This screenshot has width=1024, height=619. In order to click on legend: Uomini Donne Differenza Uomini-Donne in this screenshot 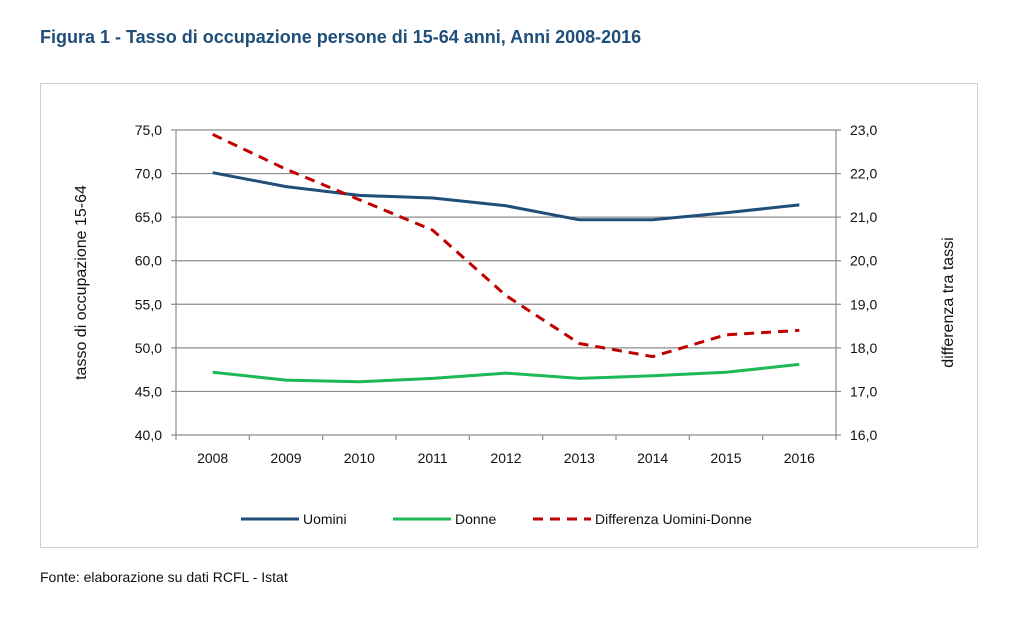, I will do `click(496, 519)`.